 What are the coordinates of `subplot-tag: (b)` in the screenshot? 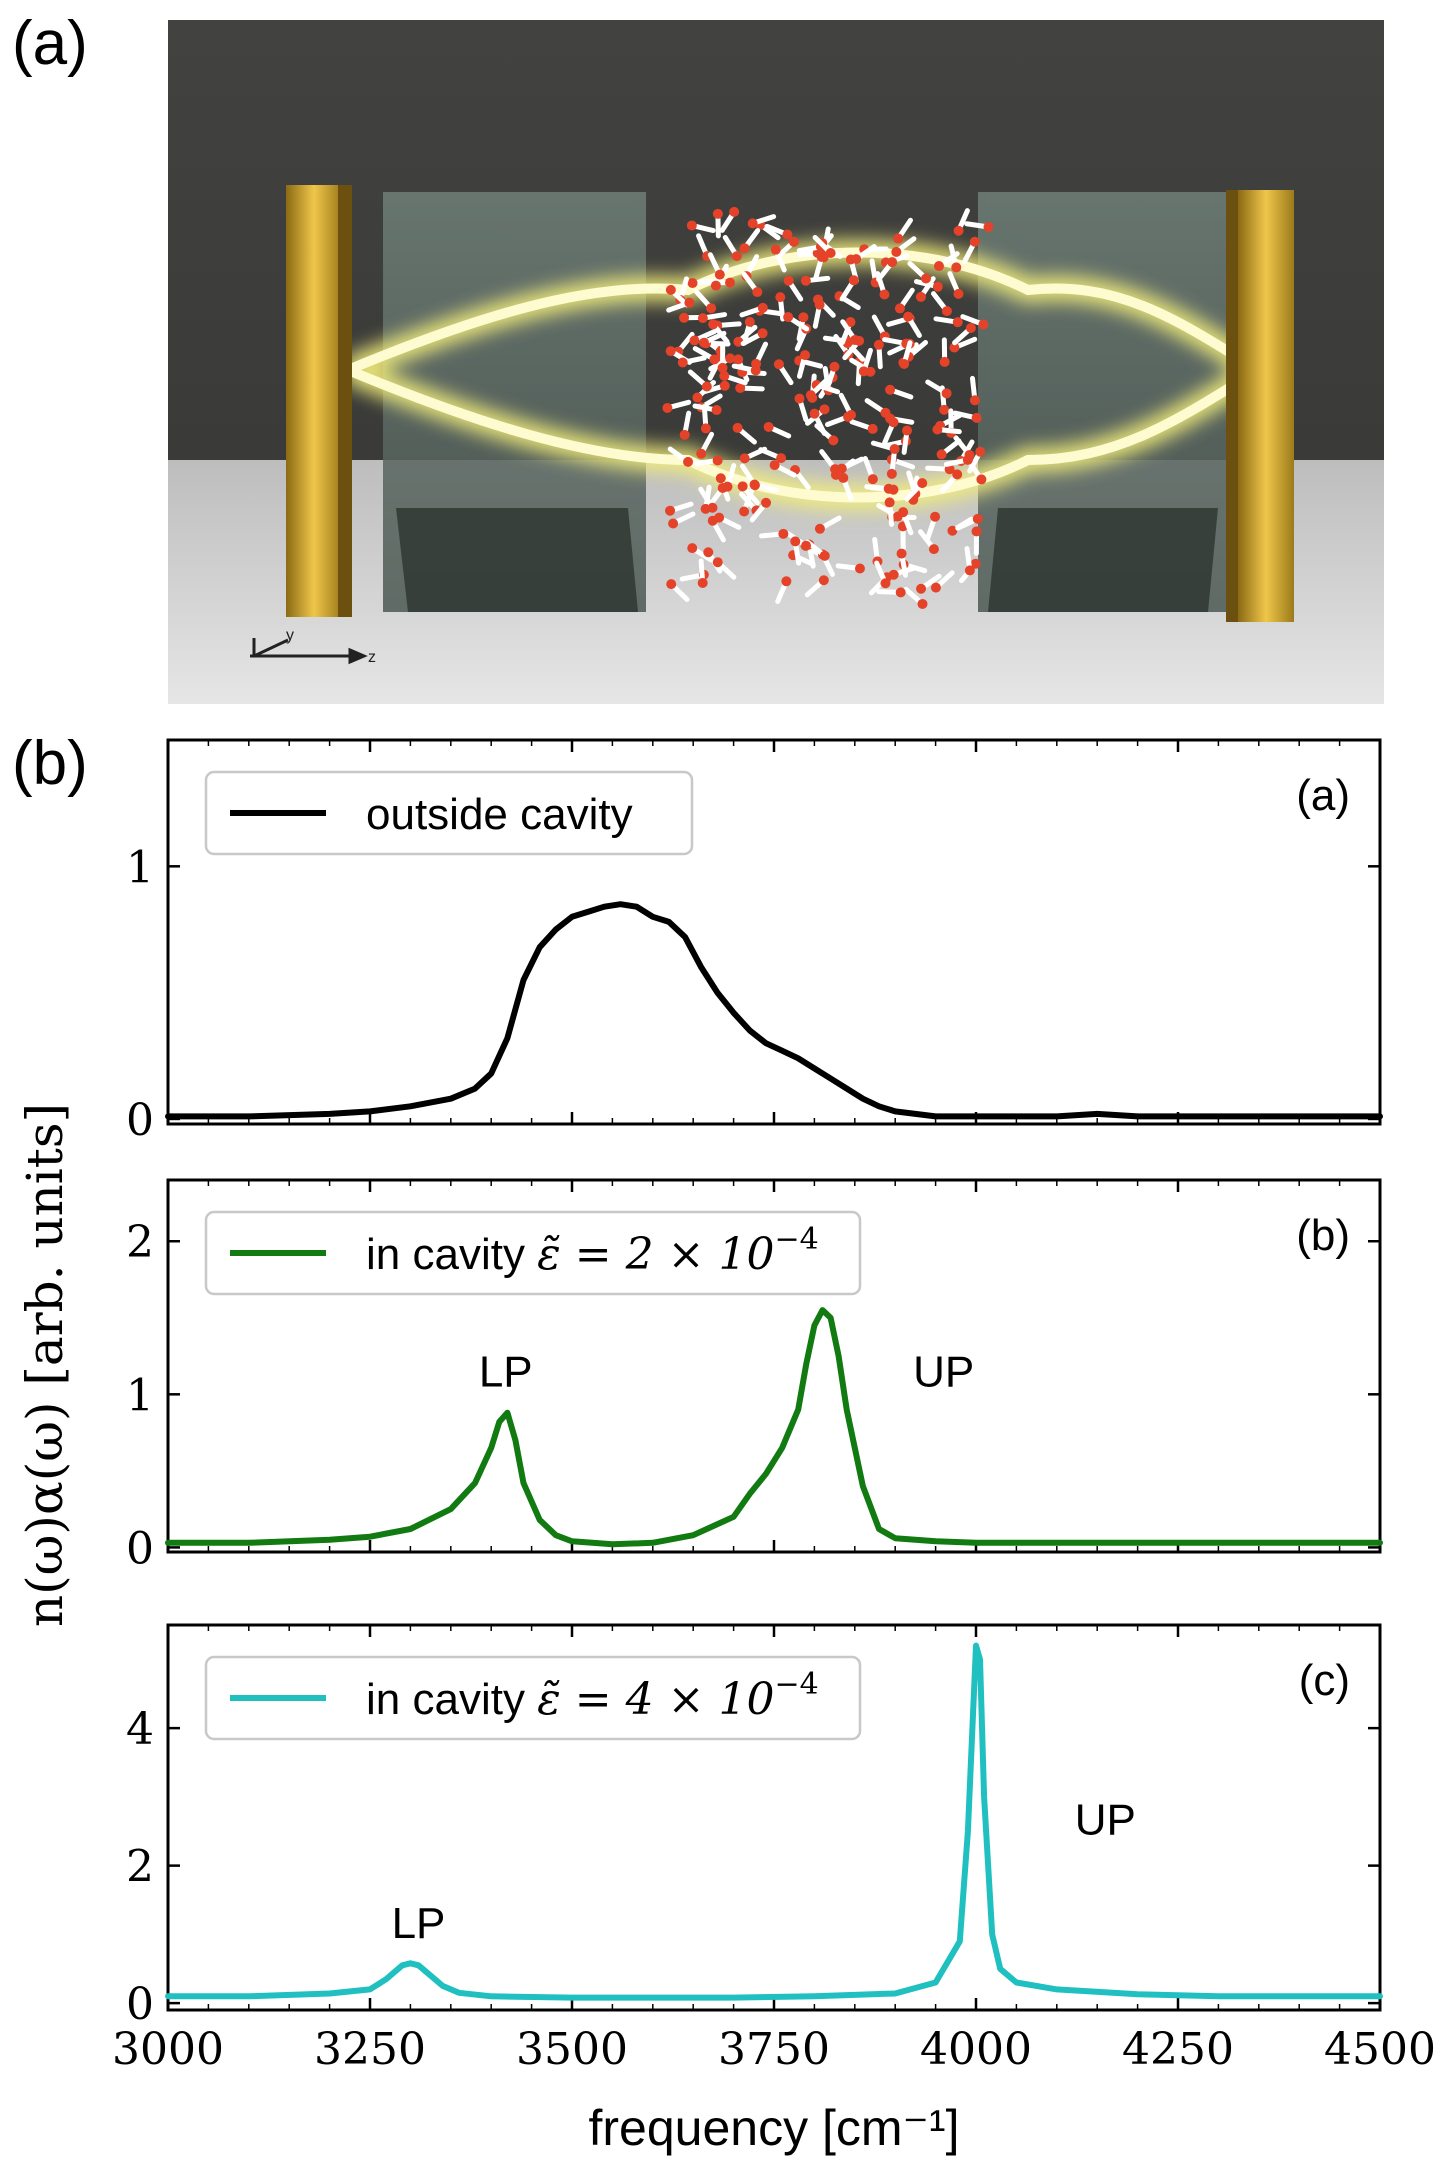 It's located at (1323, 1235).